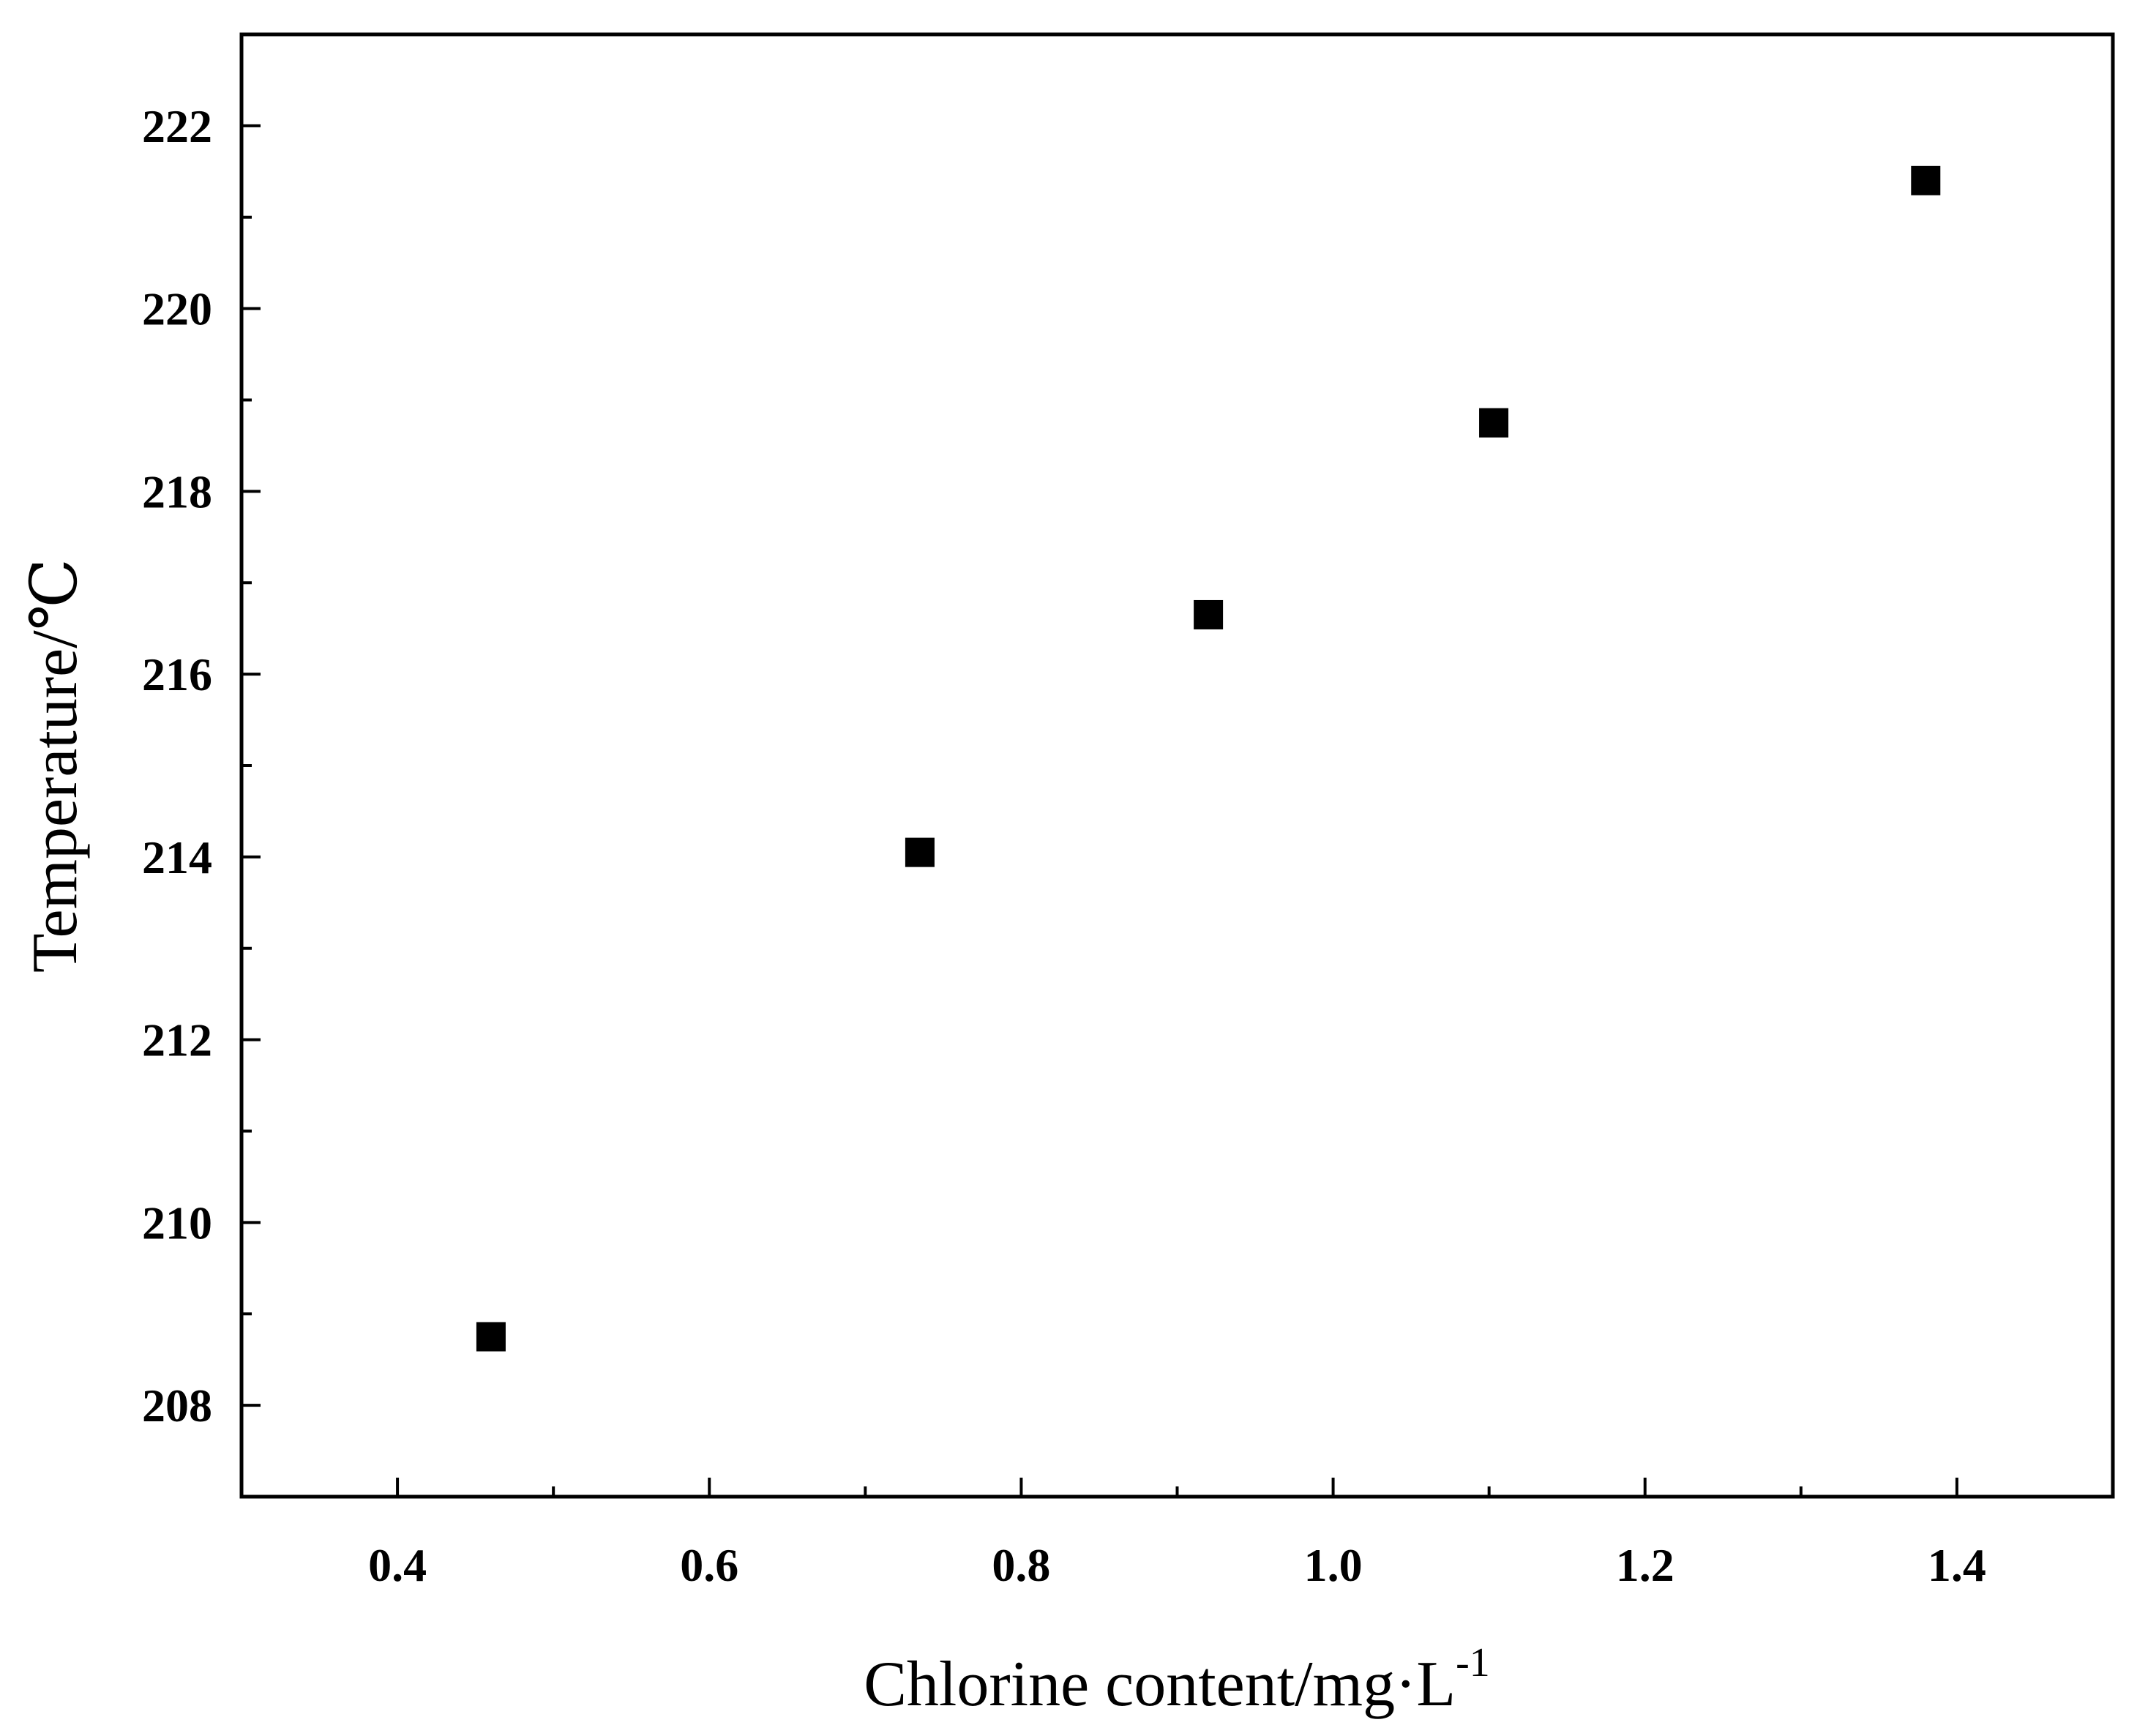  What do you see at coordinates (177, 674) in the screenshot?
I see `y-tick-label: 216` at bounding box center [177, 674].